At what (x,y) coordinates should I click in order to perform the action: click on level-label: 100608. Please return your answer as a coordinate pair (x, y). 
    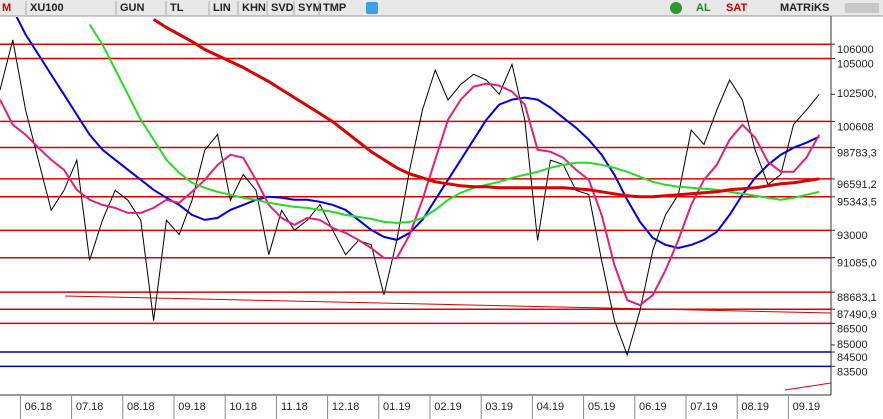
    Looking at the image, I should click on (855, 127).